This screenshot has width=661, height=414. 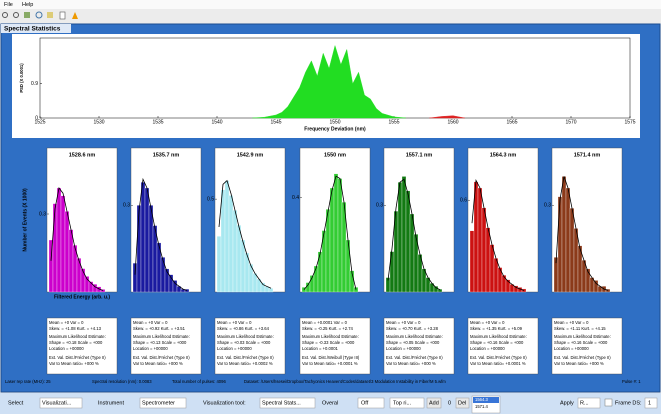 I want to click on checkbox, so click(x=608, y=402).